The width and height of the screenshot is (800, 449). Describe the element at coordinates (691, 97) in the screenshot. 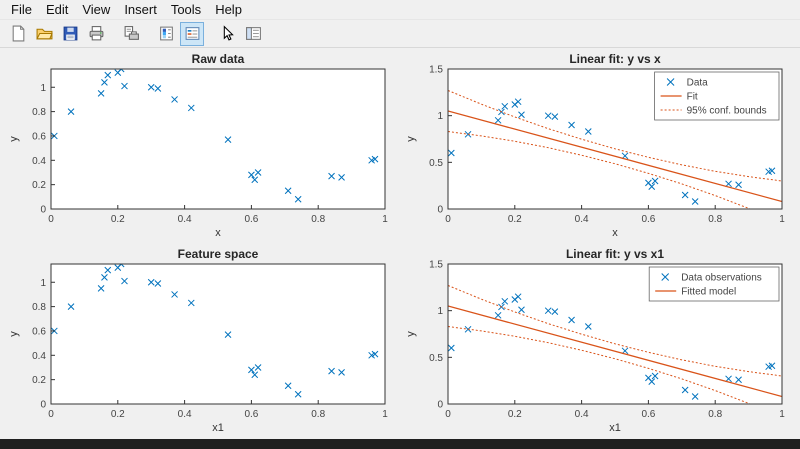

I see `svg-text: Fit` at that location.